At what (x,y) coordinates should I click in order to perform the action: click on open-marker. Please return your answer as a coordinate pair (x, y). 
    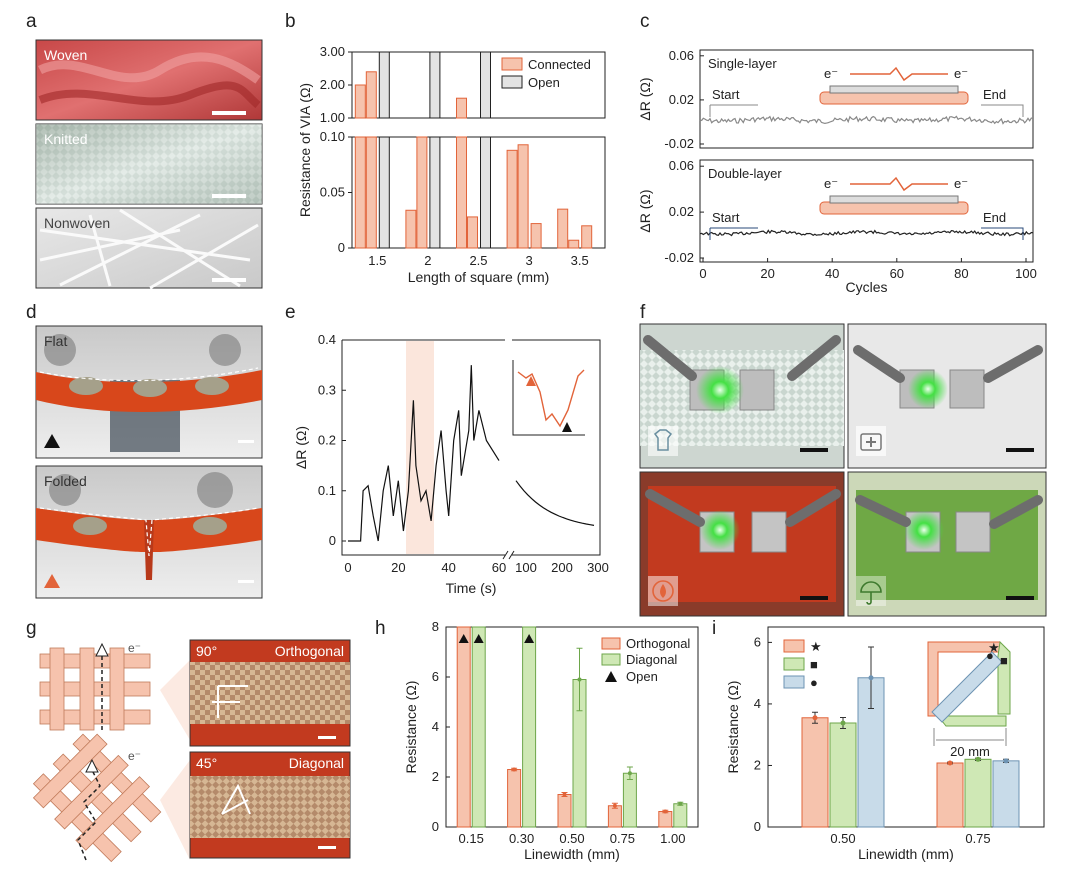
    Looking at the image, I should click on (478, 638).